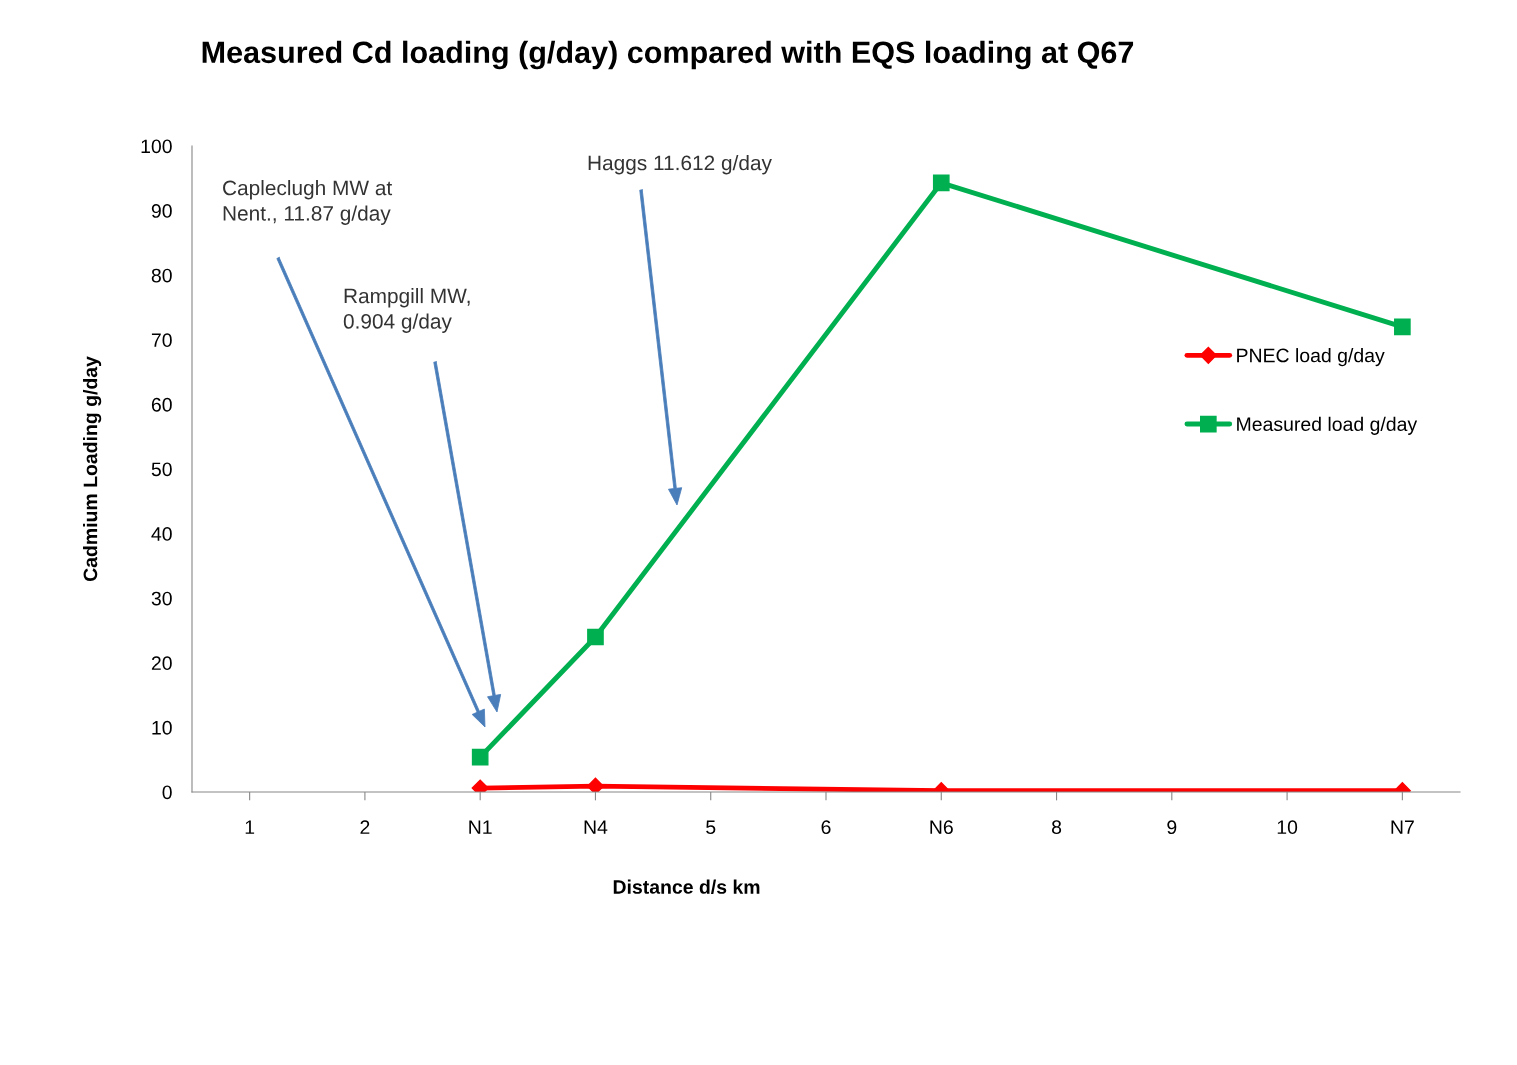  Describe the element at coordinates (161, 211) in the screenshot. I see `y-tick-label: 90` at that location.